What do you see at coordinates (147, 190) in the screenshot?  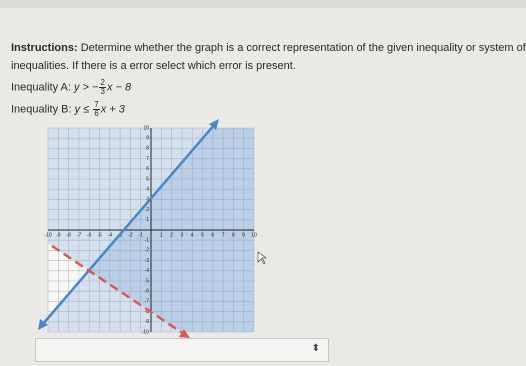 I see `y-tick-label: 4` at bounding box center [147, 190].